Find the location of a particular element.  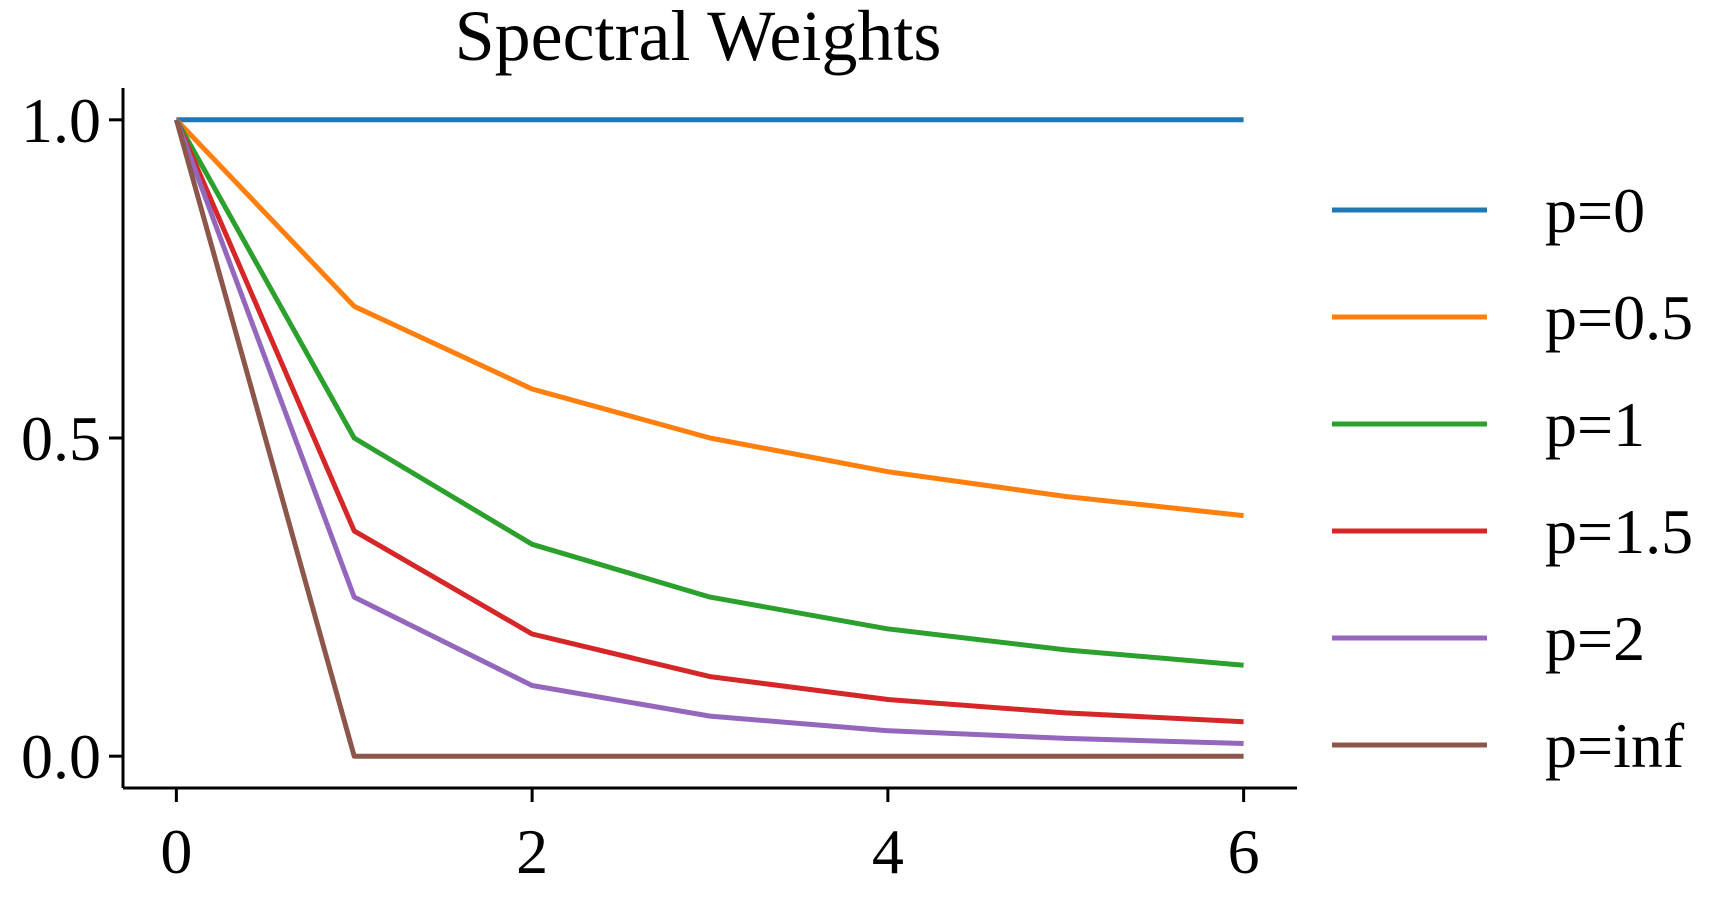

legend-label-p-1-5: p=1.5 is located at coordinates (1619, 531).